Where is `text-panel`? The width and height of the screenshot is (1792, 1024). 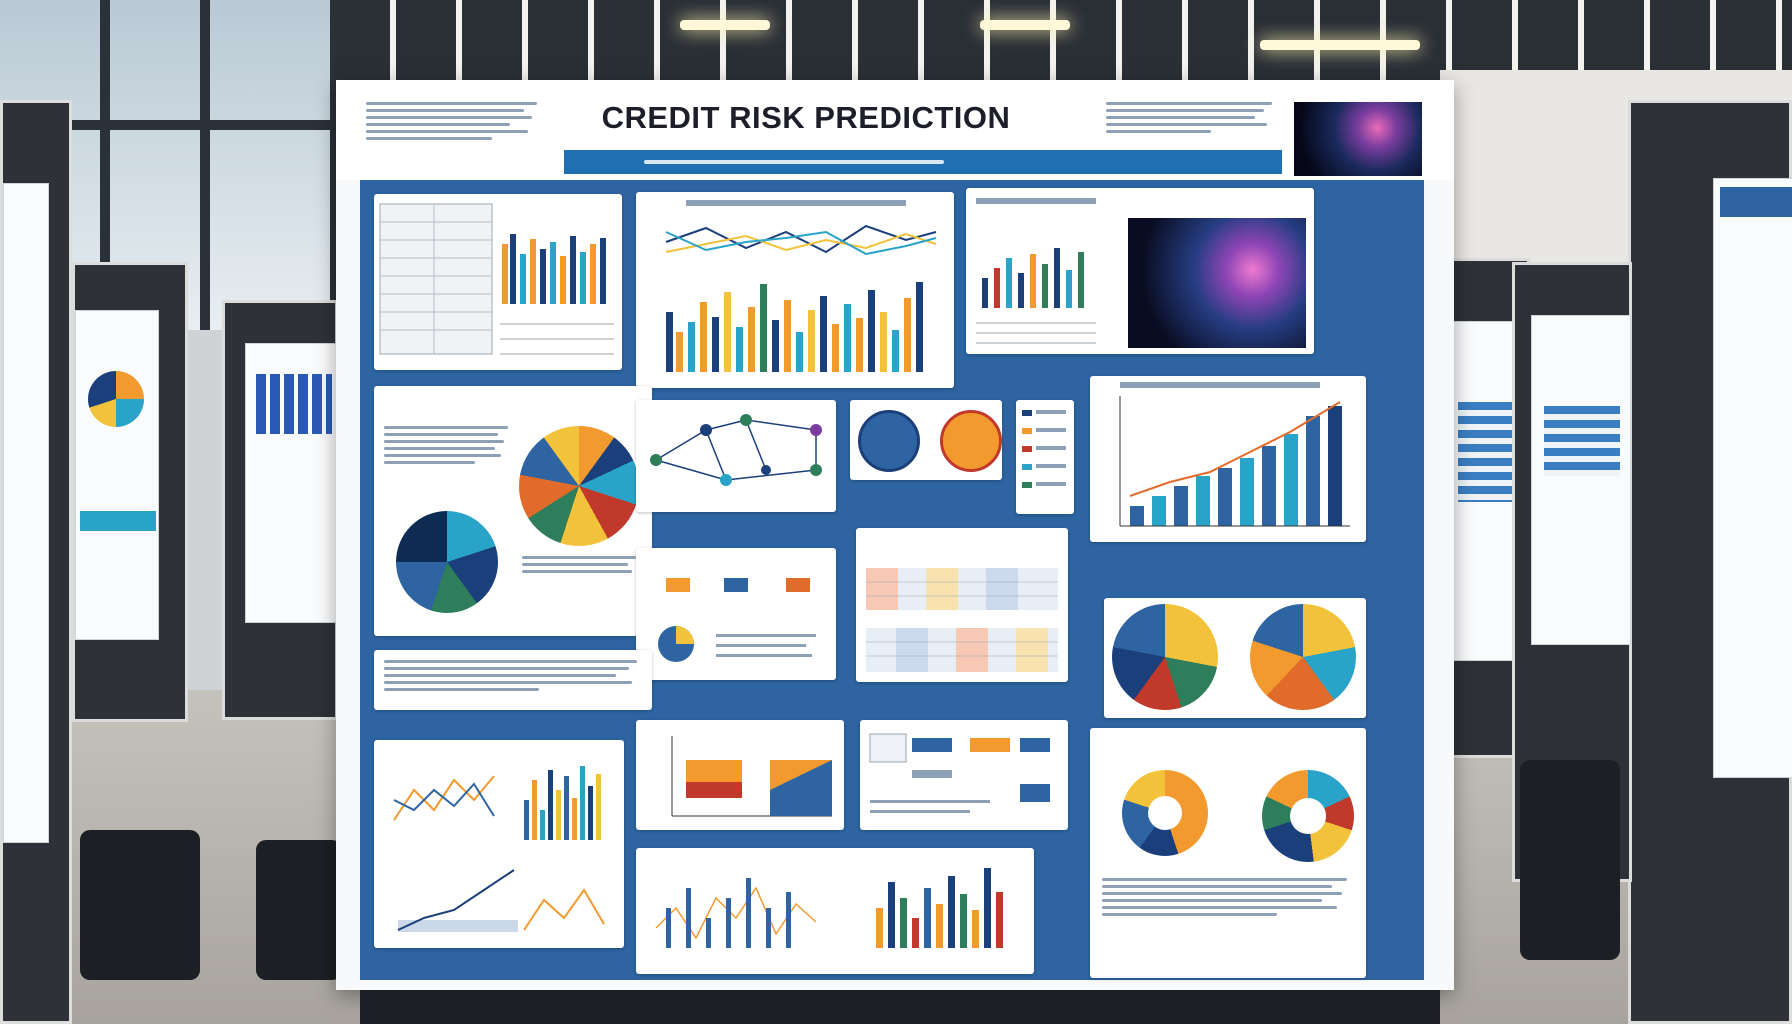 text-panel is located at coordinates (513, 680).